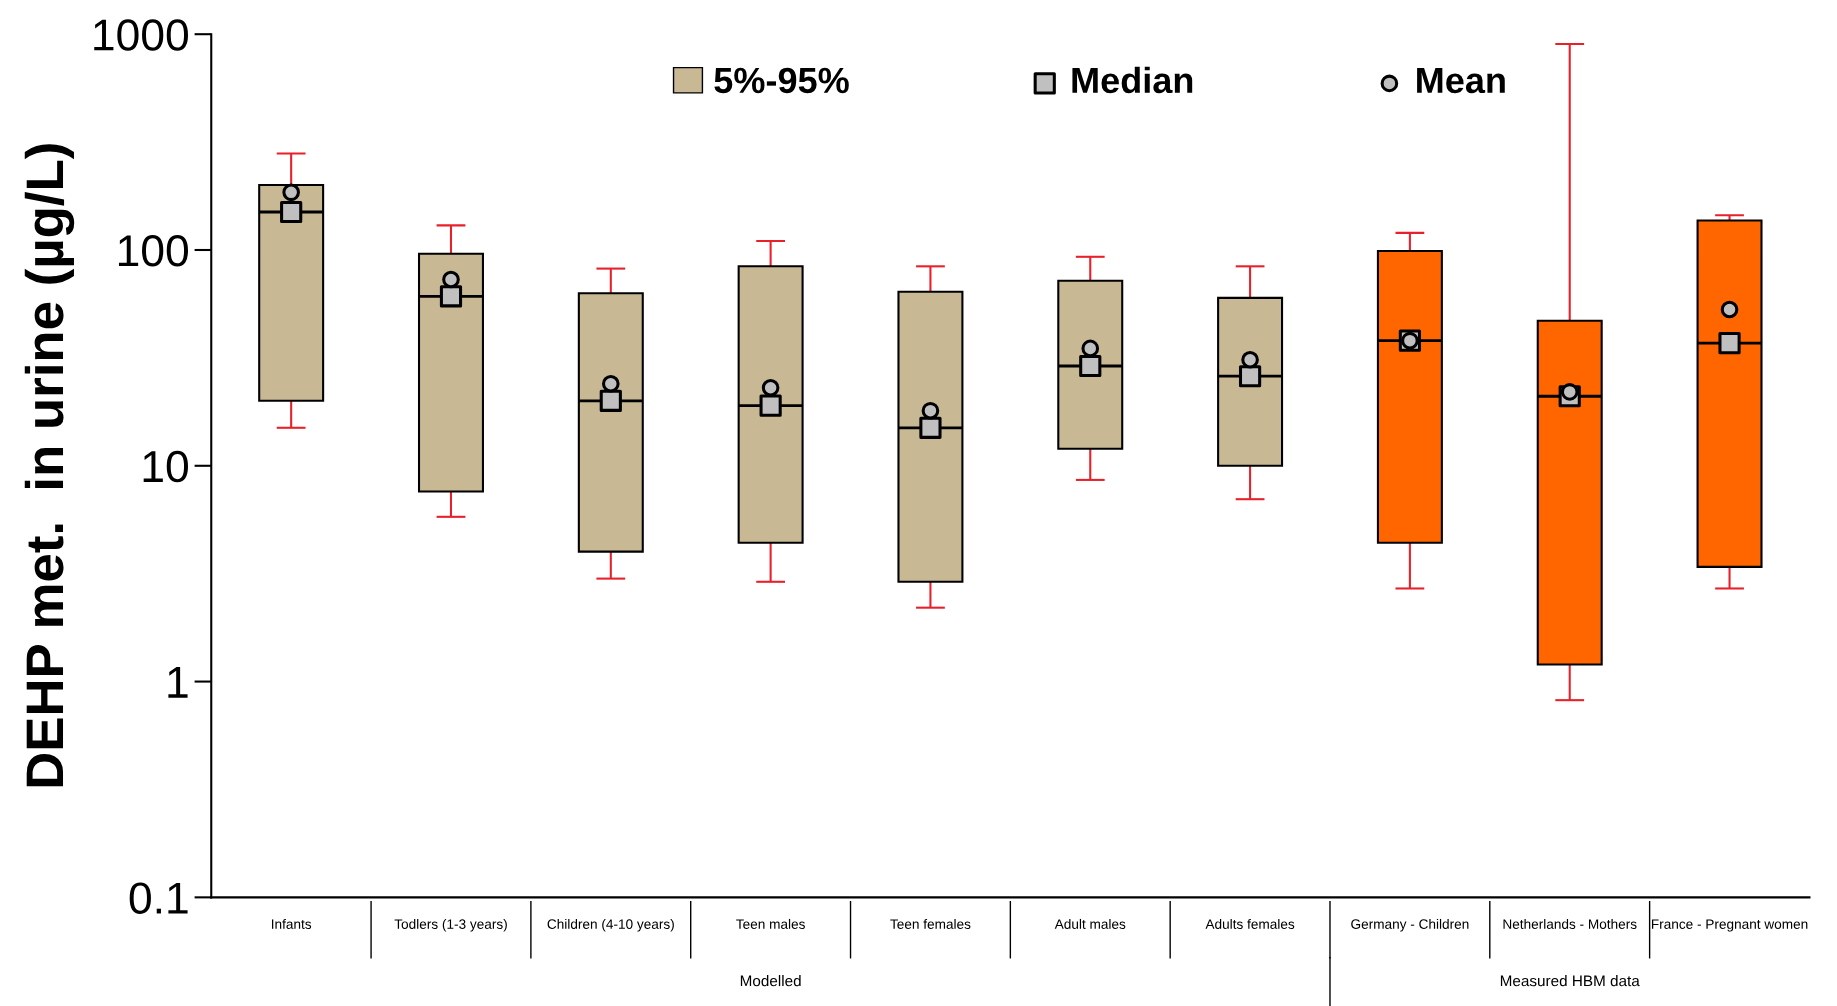  What do you see at coordinates (1410, 925) in the screenshot?
I see `x-tick-label: Germany - Children` at bounding box center [1410, 925].